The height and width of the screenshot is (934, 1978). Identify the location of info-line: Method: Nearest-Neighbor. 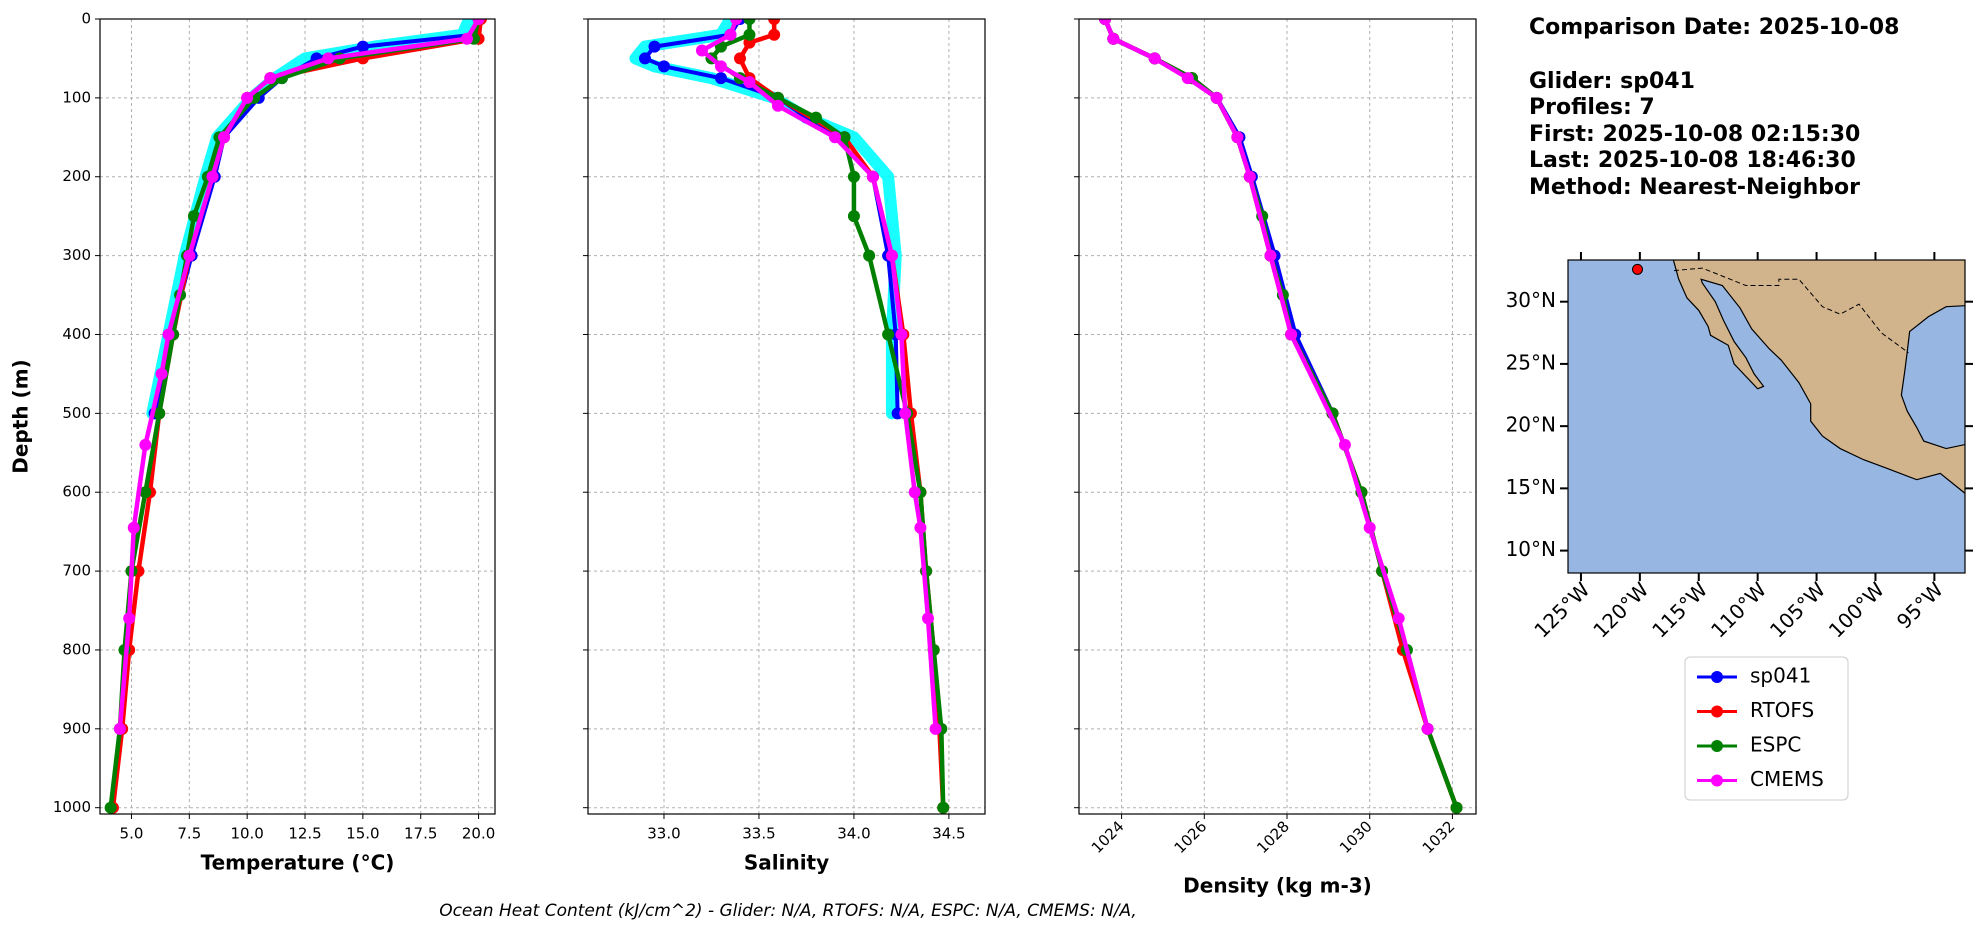
(1694, 187).